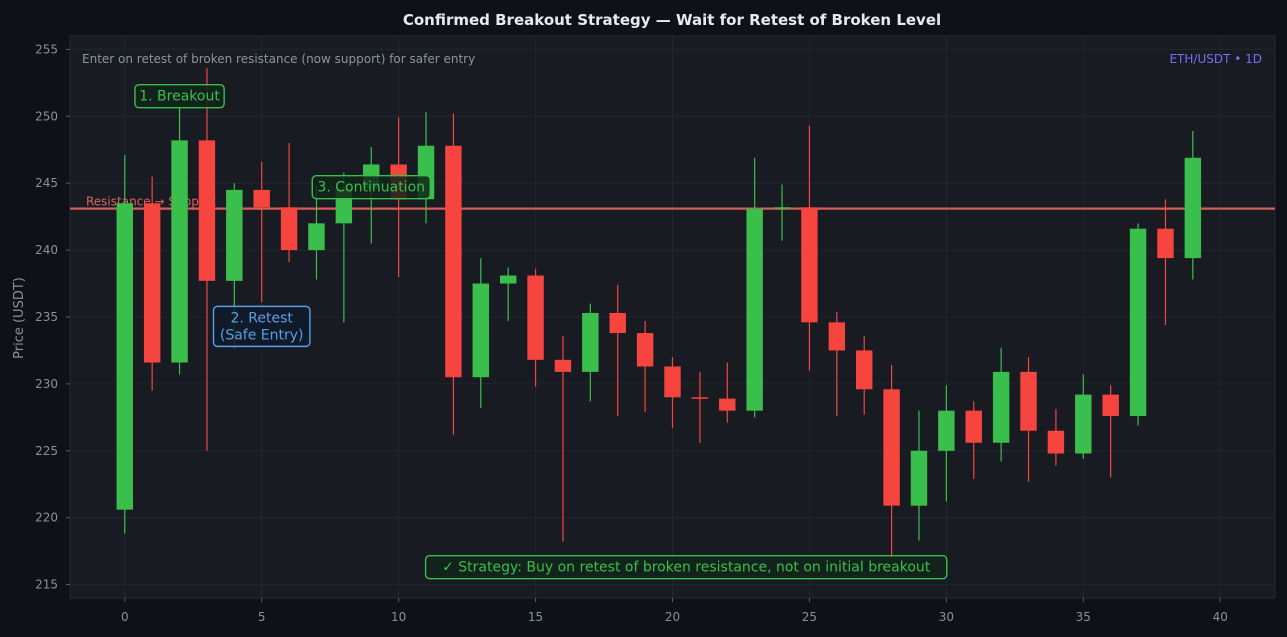 Image resolution: width=1287 pixels, height=637 pixels. I want to click on annotation-continuation: 3. Continuation, so click(371, 187).